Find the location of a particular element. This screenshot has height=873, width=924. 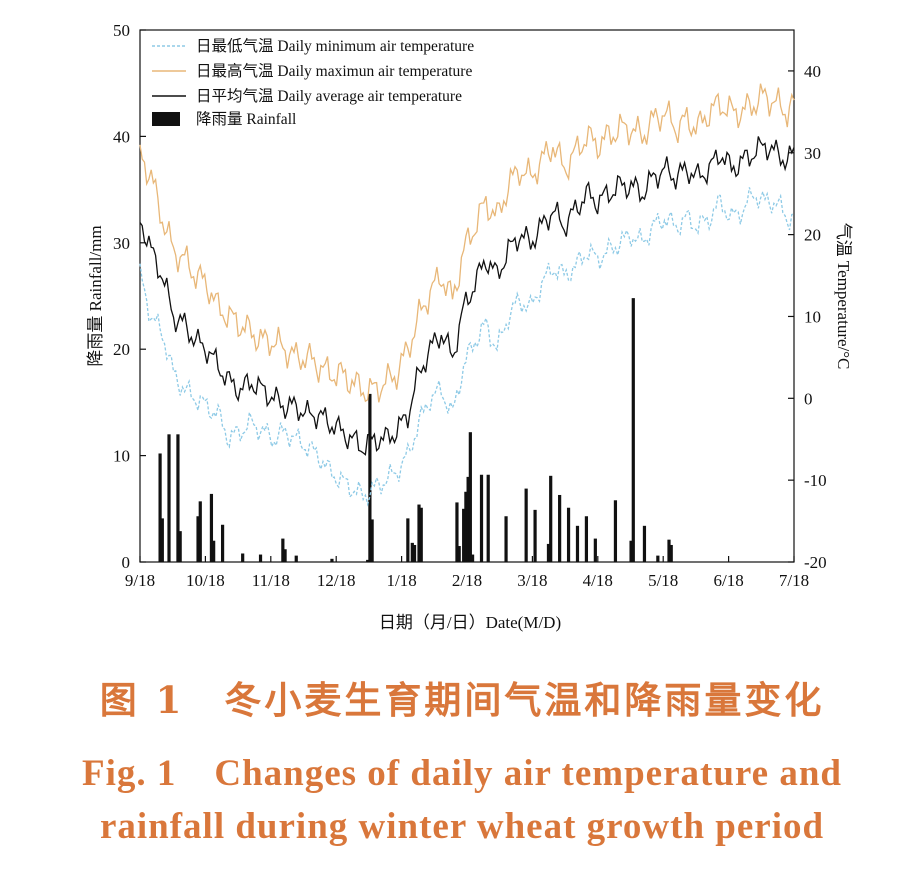

left-tick-label: 40 is located at coordinates (121, 136).